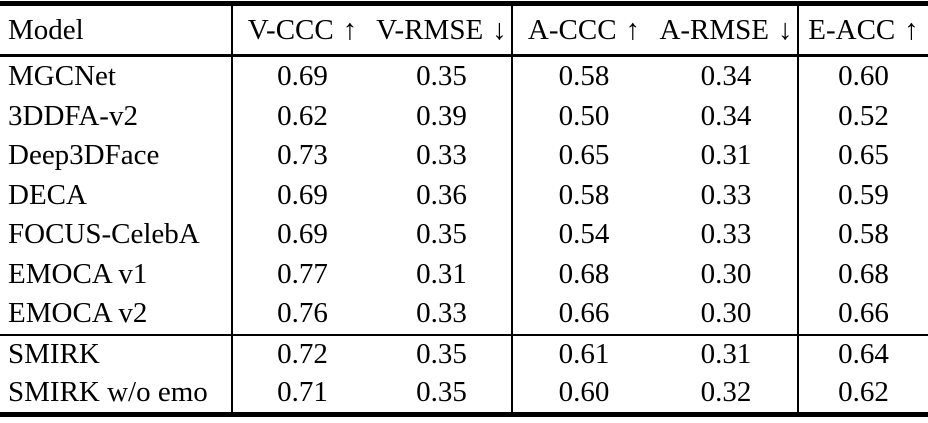 This screenshot has width=928, height=423. Describe the element at coordinates (116, 353) in the screenshot. I see `model-cell: SMIRK` at that location.